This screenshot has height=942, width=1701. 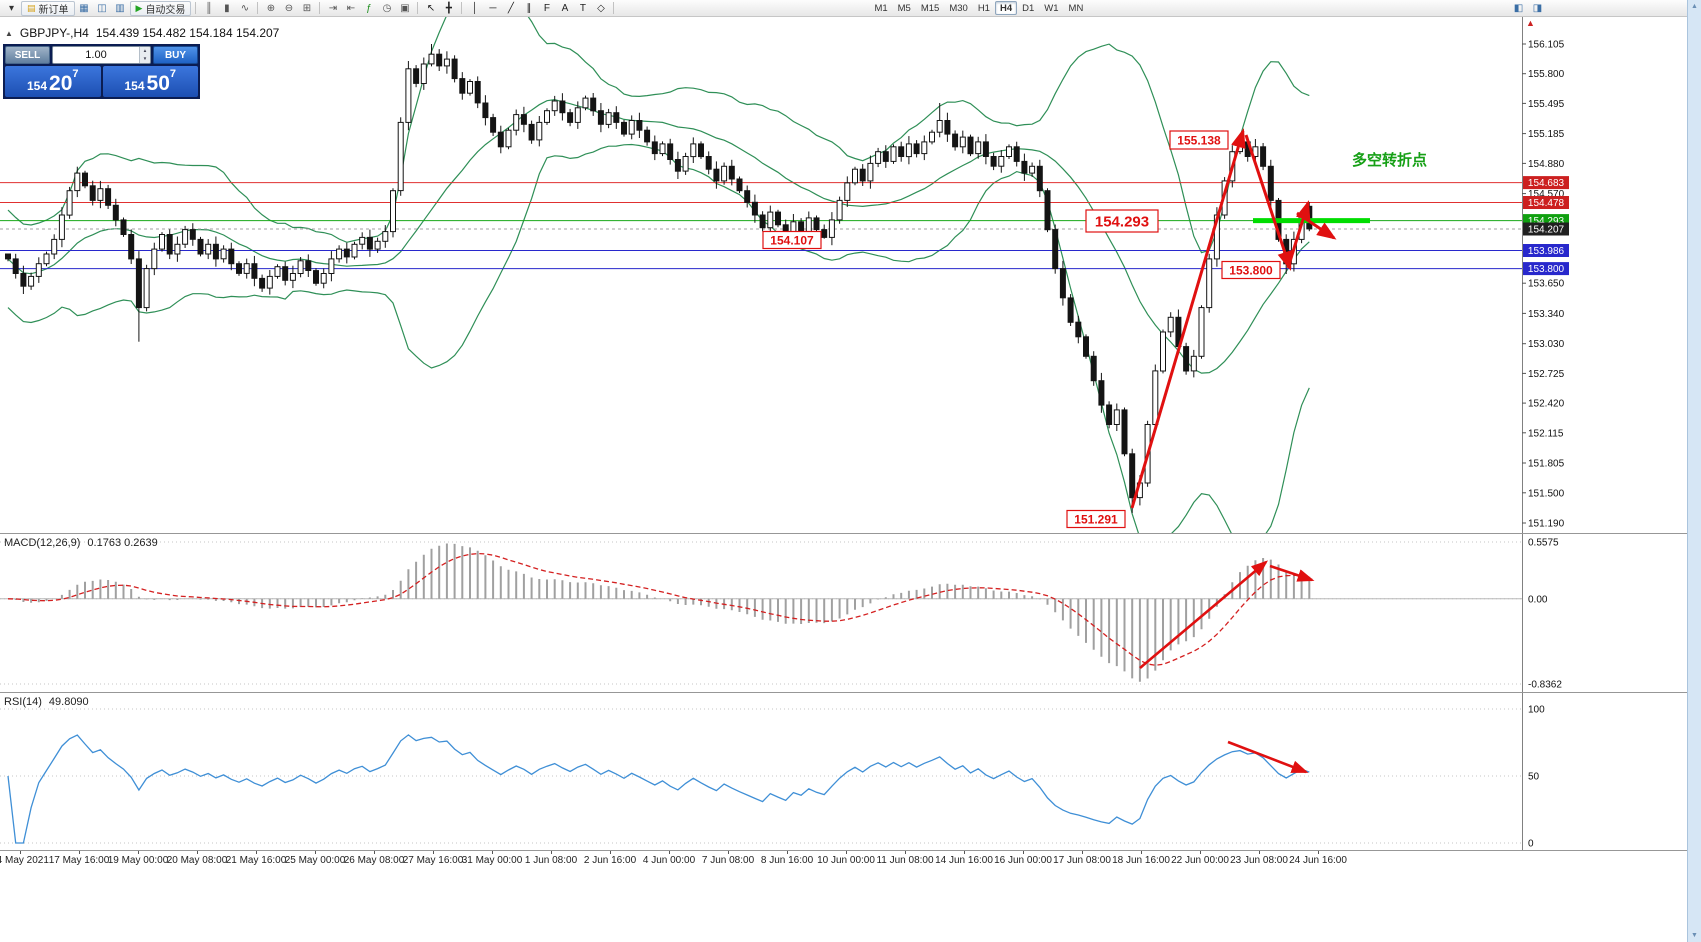 I want to click on shapes-icon: ◇, so click(x=601, y=8).